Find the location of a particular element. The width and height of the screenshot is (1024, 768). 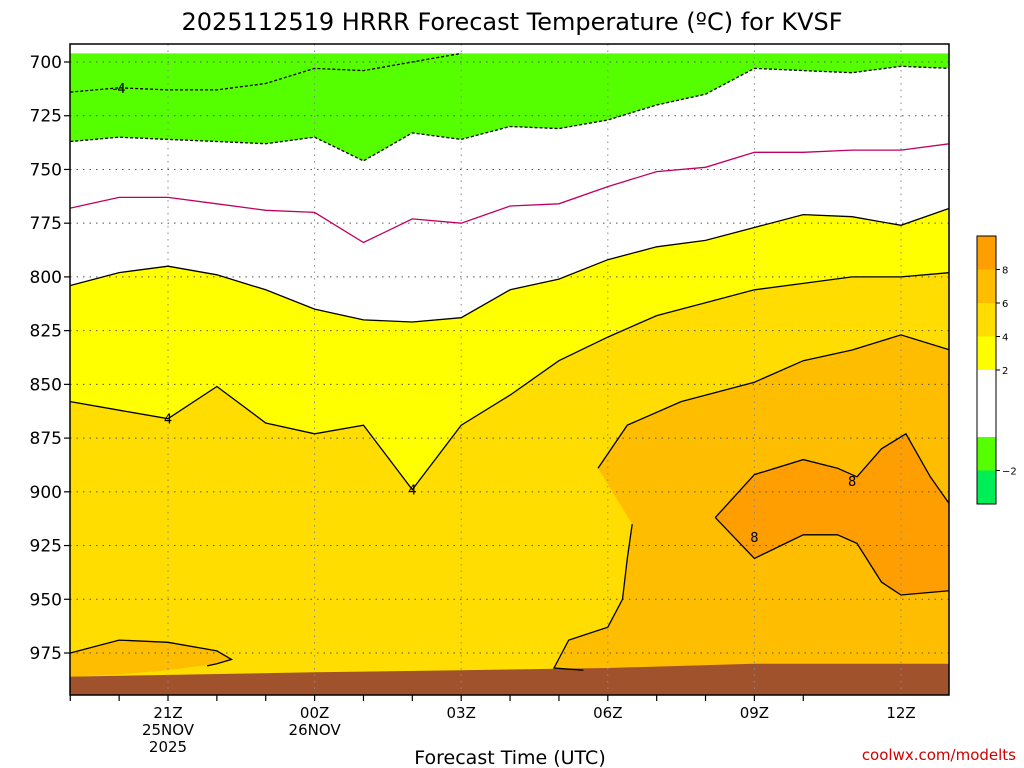

contour-label-0-0: 4 is located at coordinates (168, 420).